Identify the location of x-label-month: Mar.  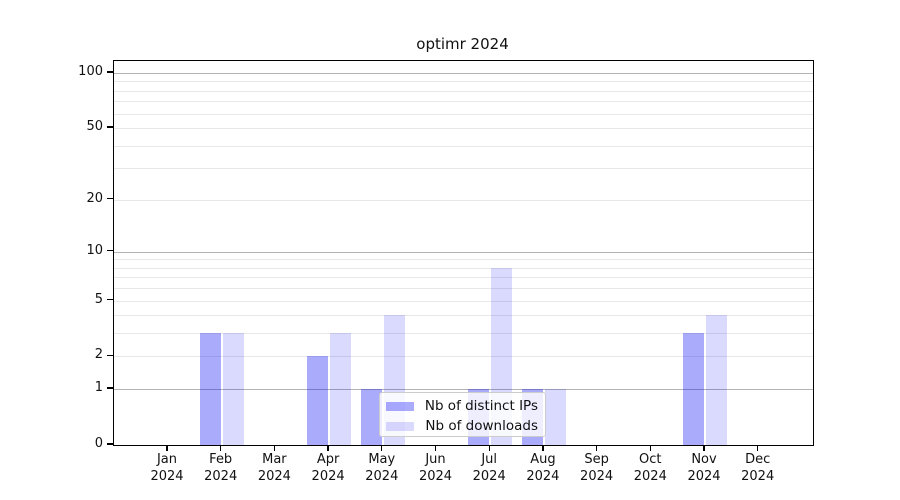
(274, 459).